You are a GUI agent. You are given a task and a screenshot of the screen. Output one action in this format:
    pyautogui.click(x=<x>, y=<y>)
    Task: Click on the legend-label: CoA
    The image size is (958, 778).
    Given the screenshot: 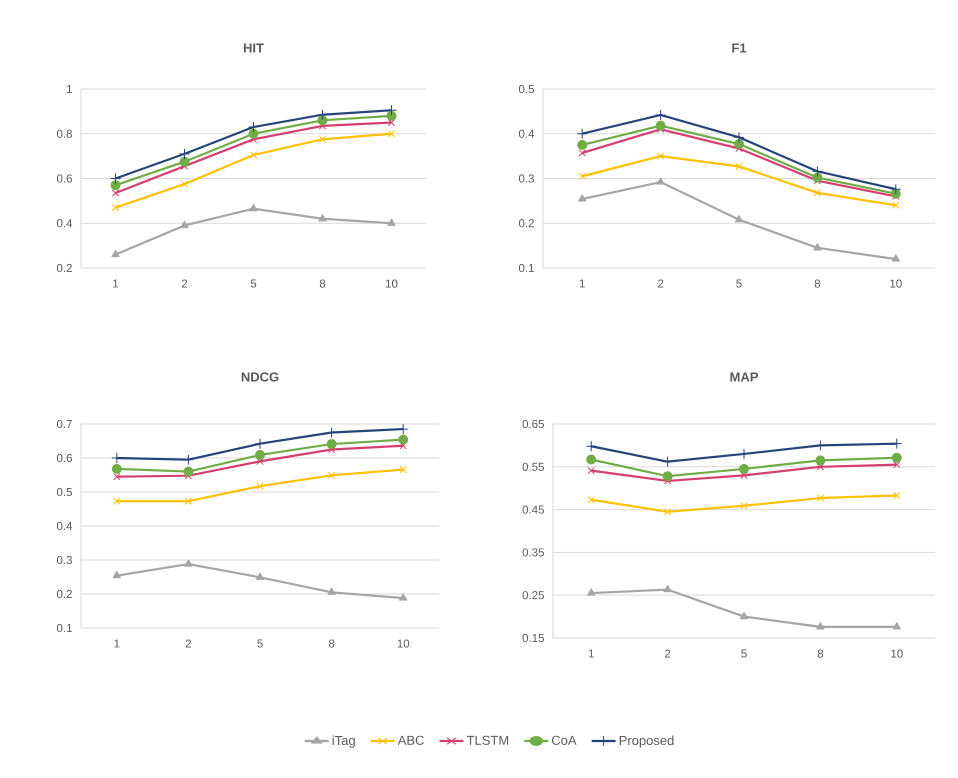 What is the action you would take?
    pyautogui.click(x=564, y=740)
    